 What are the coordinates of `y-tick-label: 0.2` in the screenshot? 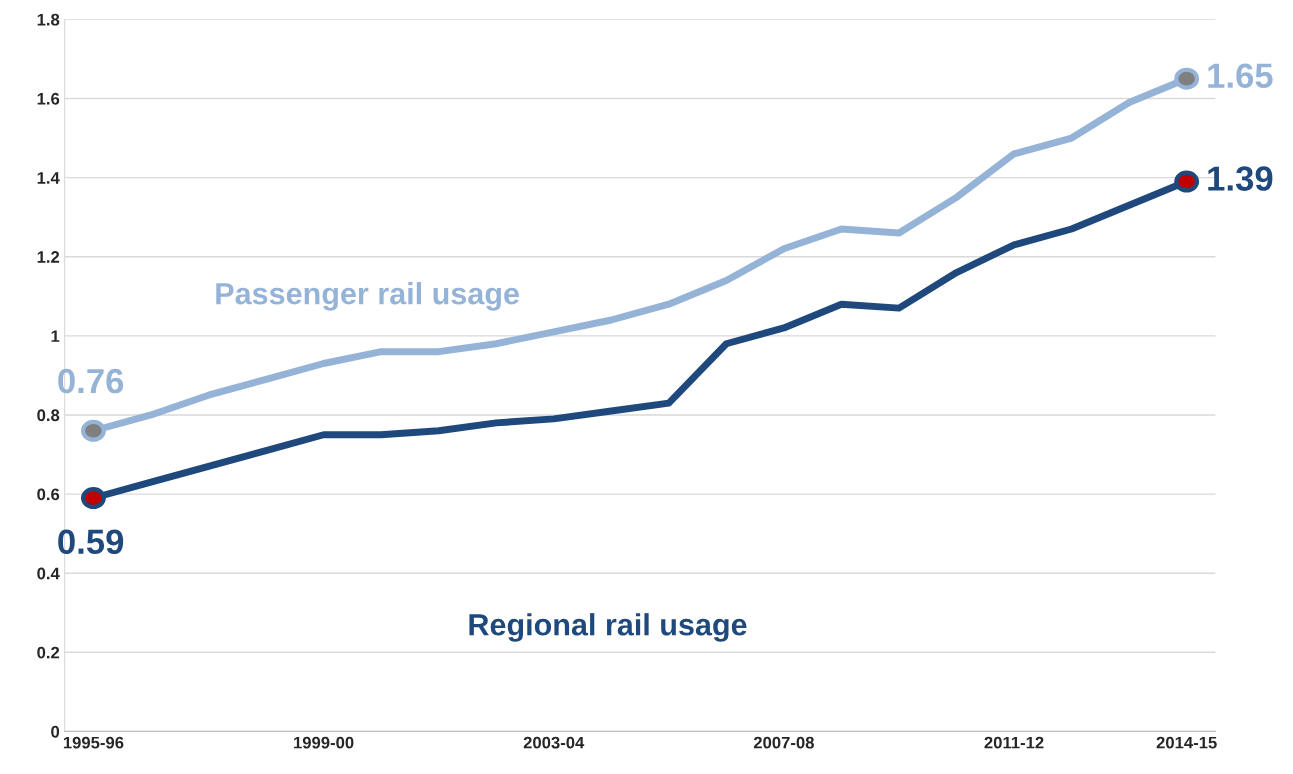 It's located at (48, 652).